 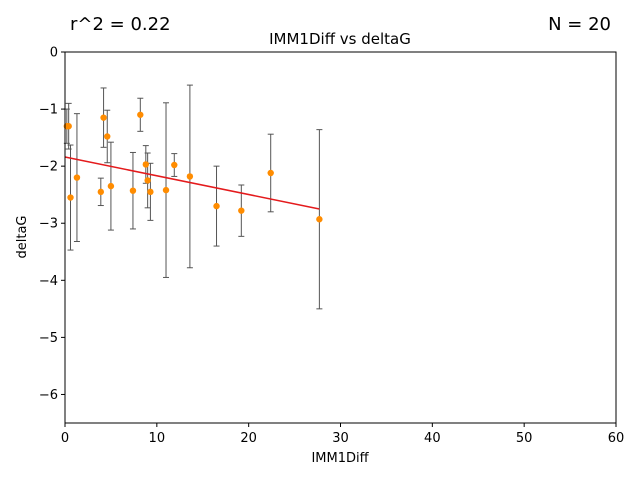 What do you see at coordinates (54, 53) in the screenshot?
I see `y-tick-label: 0` at bounding box center [54, 53].